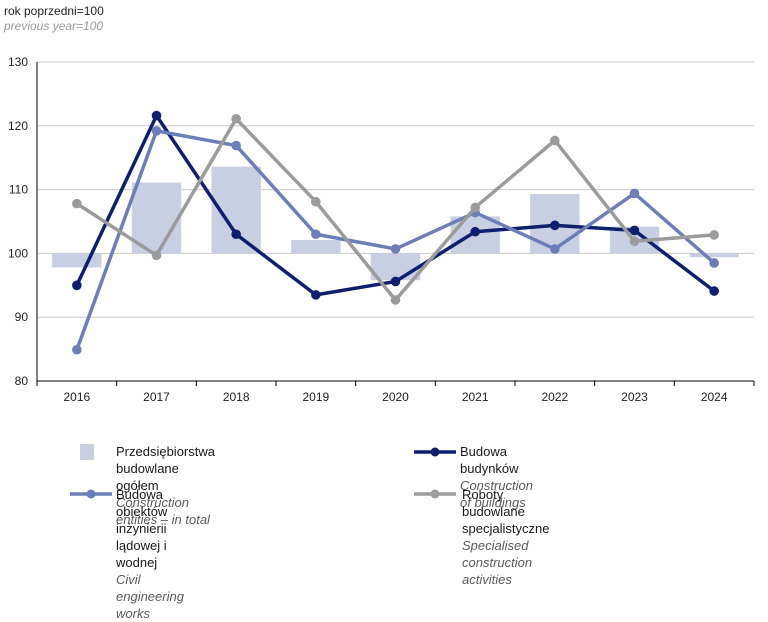  I want to click on legend-swatch-buildings, so click(435, 452).